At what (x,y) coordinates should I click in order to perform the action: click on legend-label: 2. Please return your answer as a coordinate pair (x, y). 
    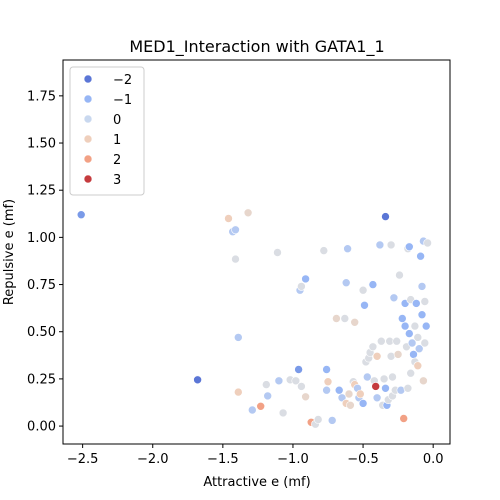
    Looking at the image, I should click on (117, 160).